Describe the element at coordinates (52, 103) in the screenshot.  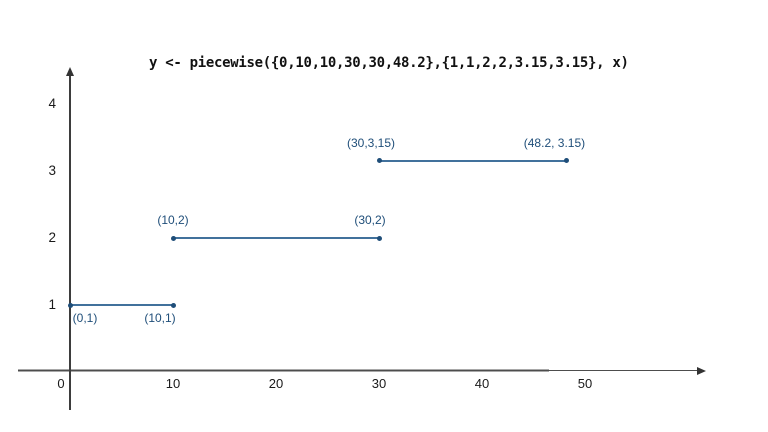
I see `y-tick-label: 4` at that location.